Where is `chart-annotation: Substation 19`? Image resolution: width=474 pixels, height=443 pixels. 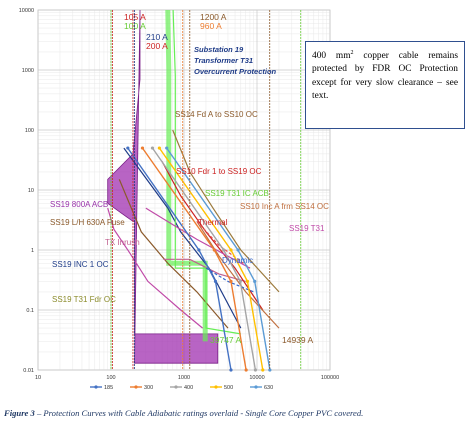
chart-annotation: Substation 19 is located at coordinates (219, 49).